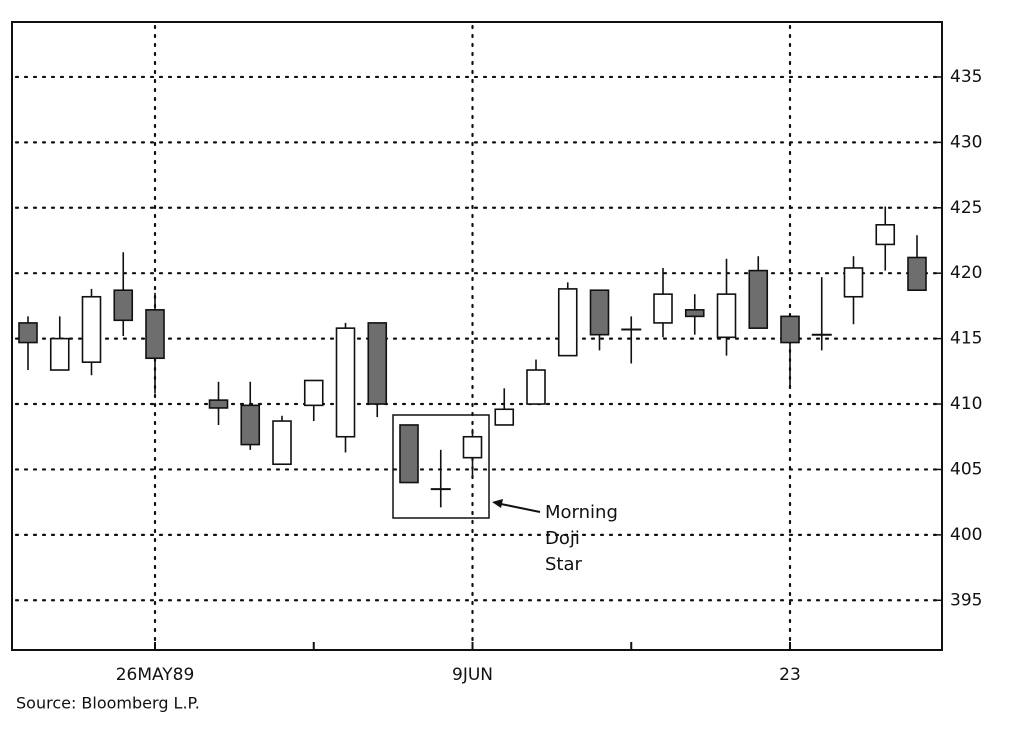 This screenshot has height=744, width=1024. I want to click on y-tick-label: 420, so click(966, 273).